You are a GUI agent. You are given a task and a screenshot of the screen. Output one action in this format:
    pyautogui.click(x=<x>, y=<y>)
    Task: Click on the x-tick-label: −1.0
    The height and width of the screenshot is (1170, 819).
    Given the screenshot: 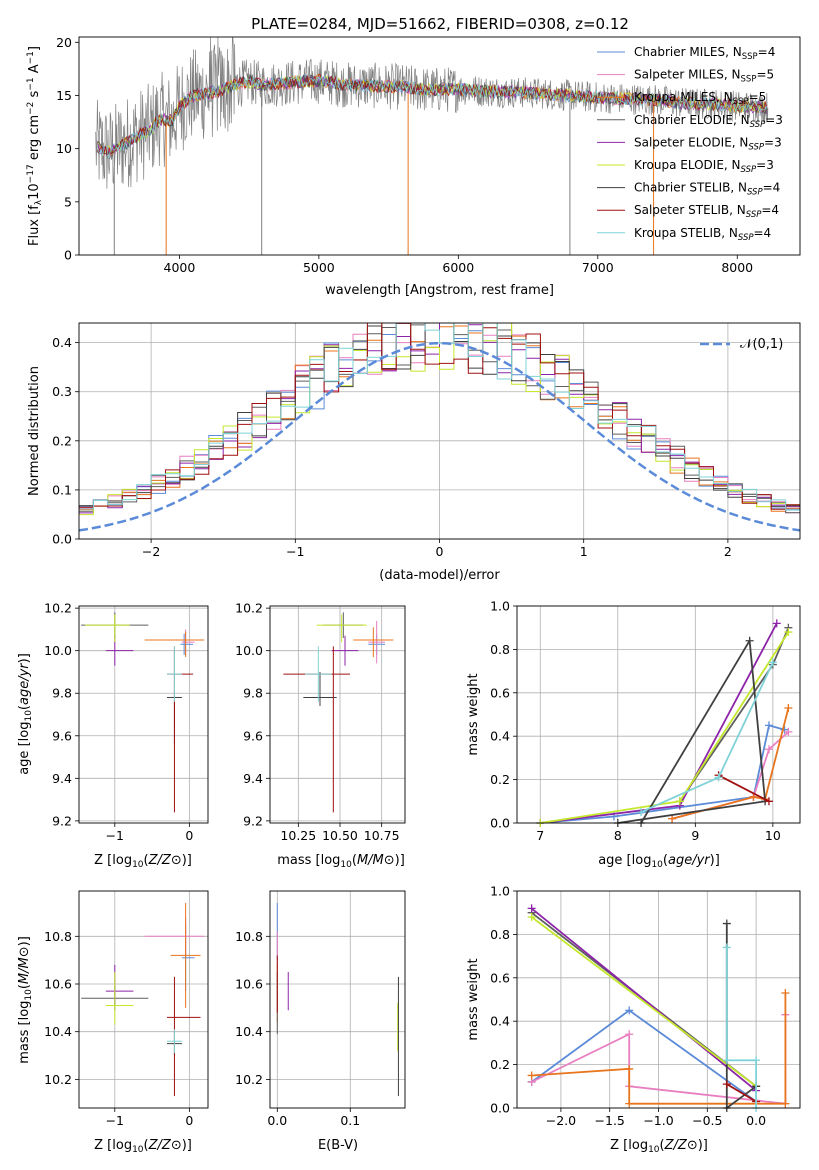 What is the action you would take?
    pyautogui.click(x=658, y=1120)
    